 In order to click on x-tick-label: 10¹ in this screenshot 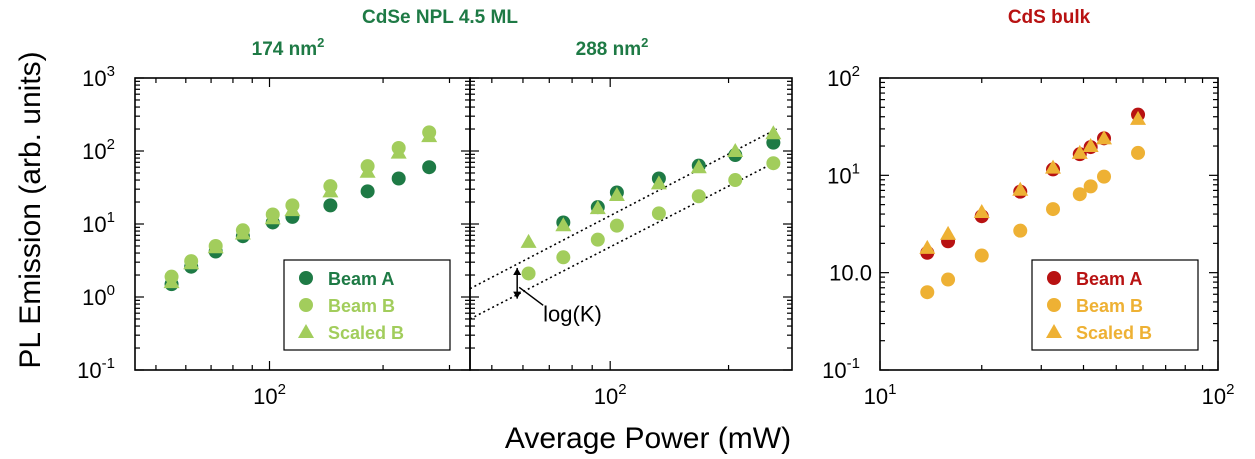, I will do `click(880, 395)`.